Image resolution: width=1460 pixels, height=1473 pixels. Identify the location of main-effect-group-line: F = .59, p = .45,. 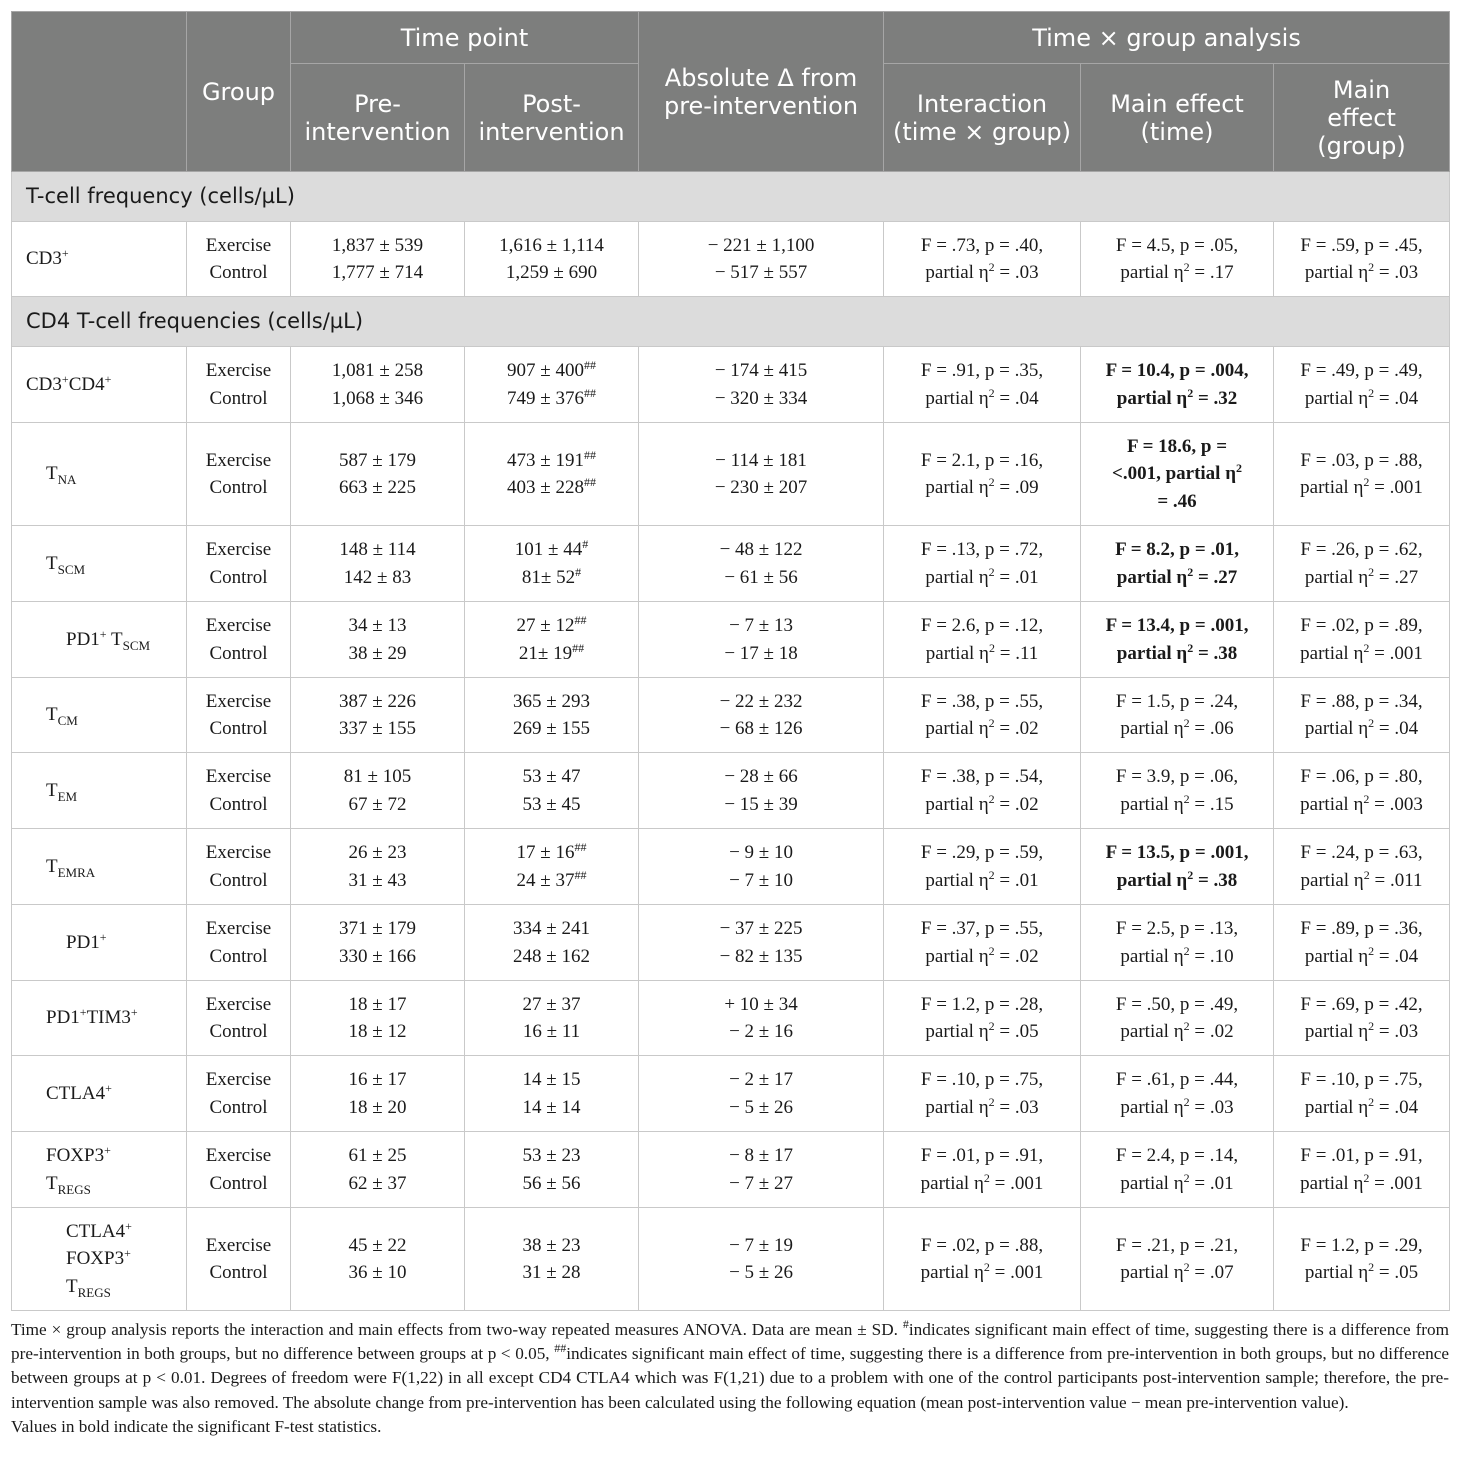
(1361, 245).